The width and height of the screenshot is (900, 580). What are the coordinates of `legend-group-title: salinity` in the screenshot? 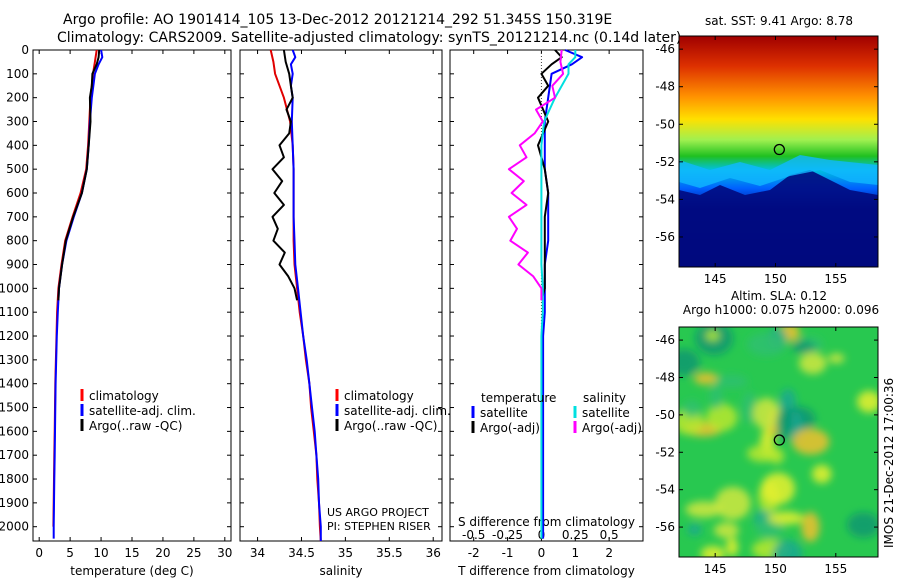 It's located at (604, 398).